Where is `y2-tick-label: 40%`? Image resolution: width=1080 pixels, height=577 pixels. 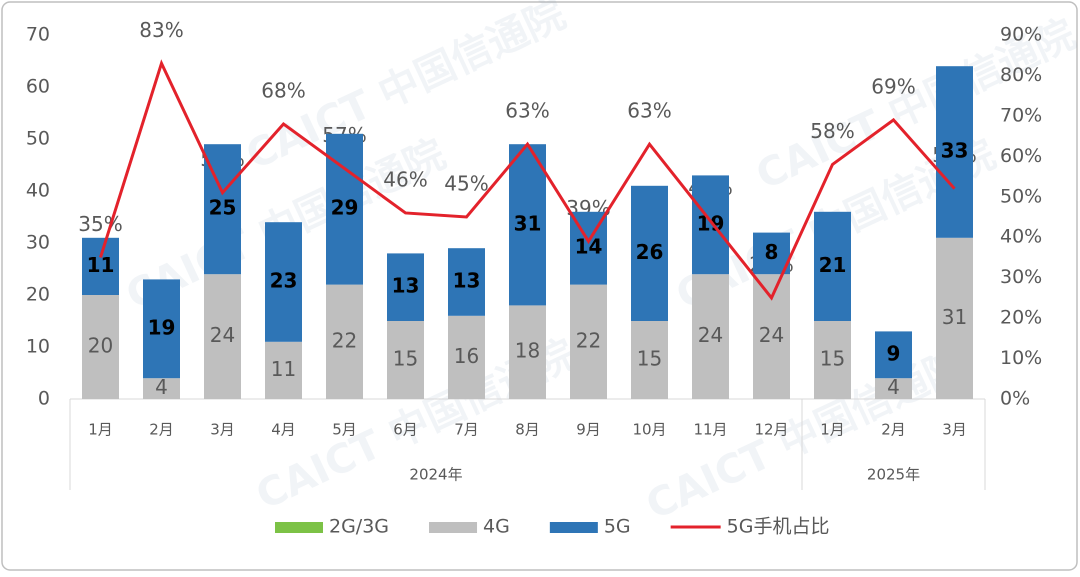 y2-tick-label: 40% is located at coordinates (1021, 237).